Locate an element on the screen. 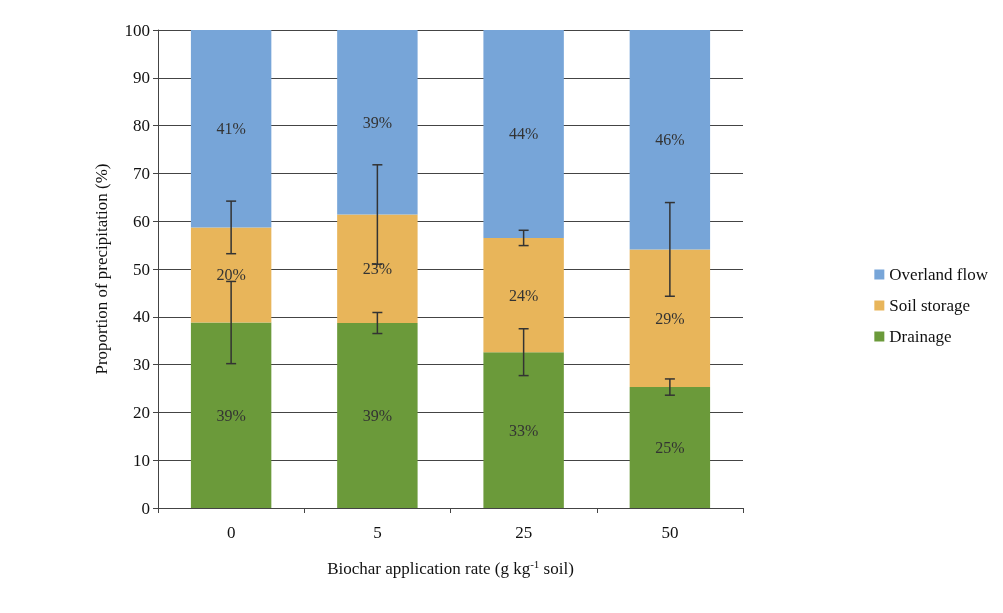  data-label: 29% is located at coordinates (670, 318).